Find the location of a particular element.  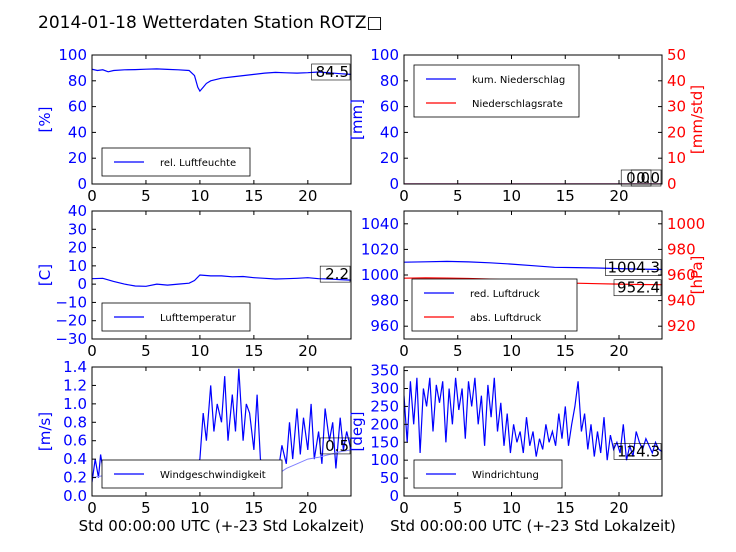

windspeed-xtick-label: 15 is located at coordinates (253, 508).